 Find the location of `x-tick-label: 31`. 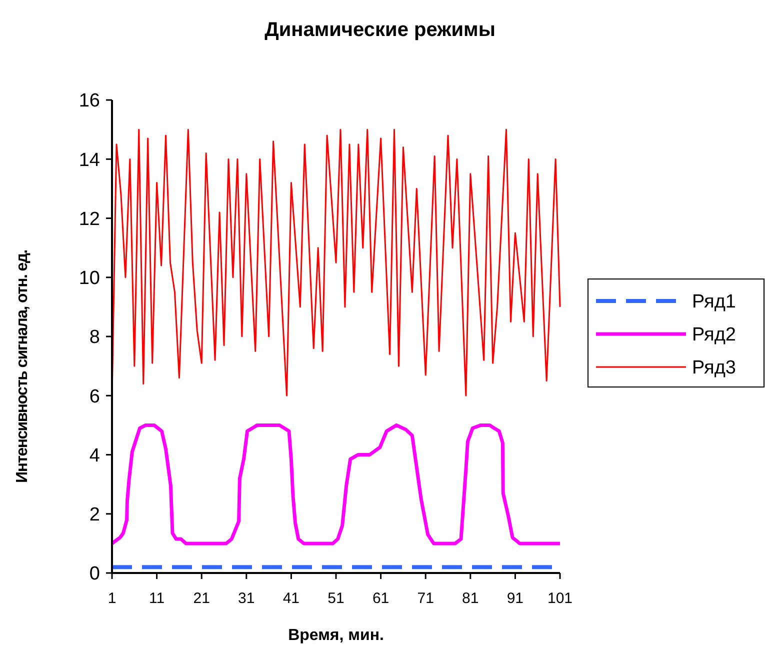

x-tick-label: 31 is located at coordinates (246, 598).